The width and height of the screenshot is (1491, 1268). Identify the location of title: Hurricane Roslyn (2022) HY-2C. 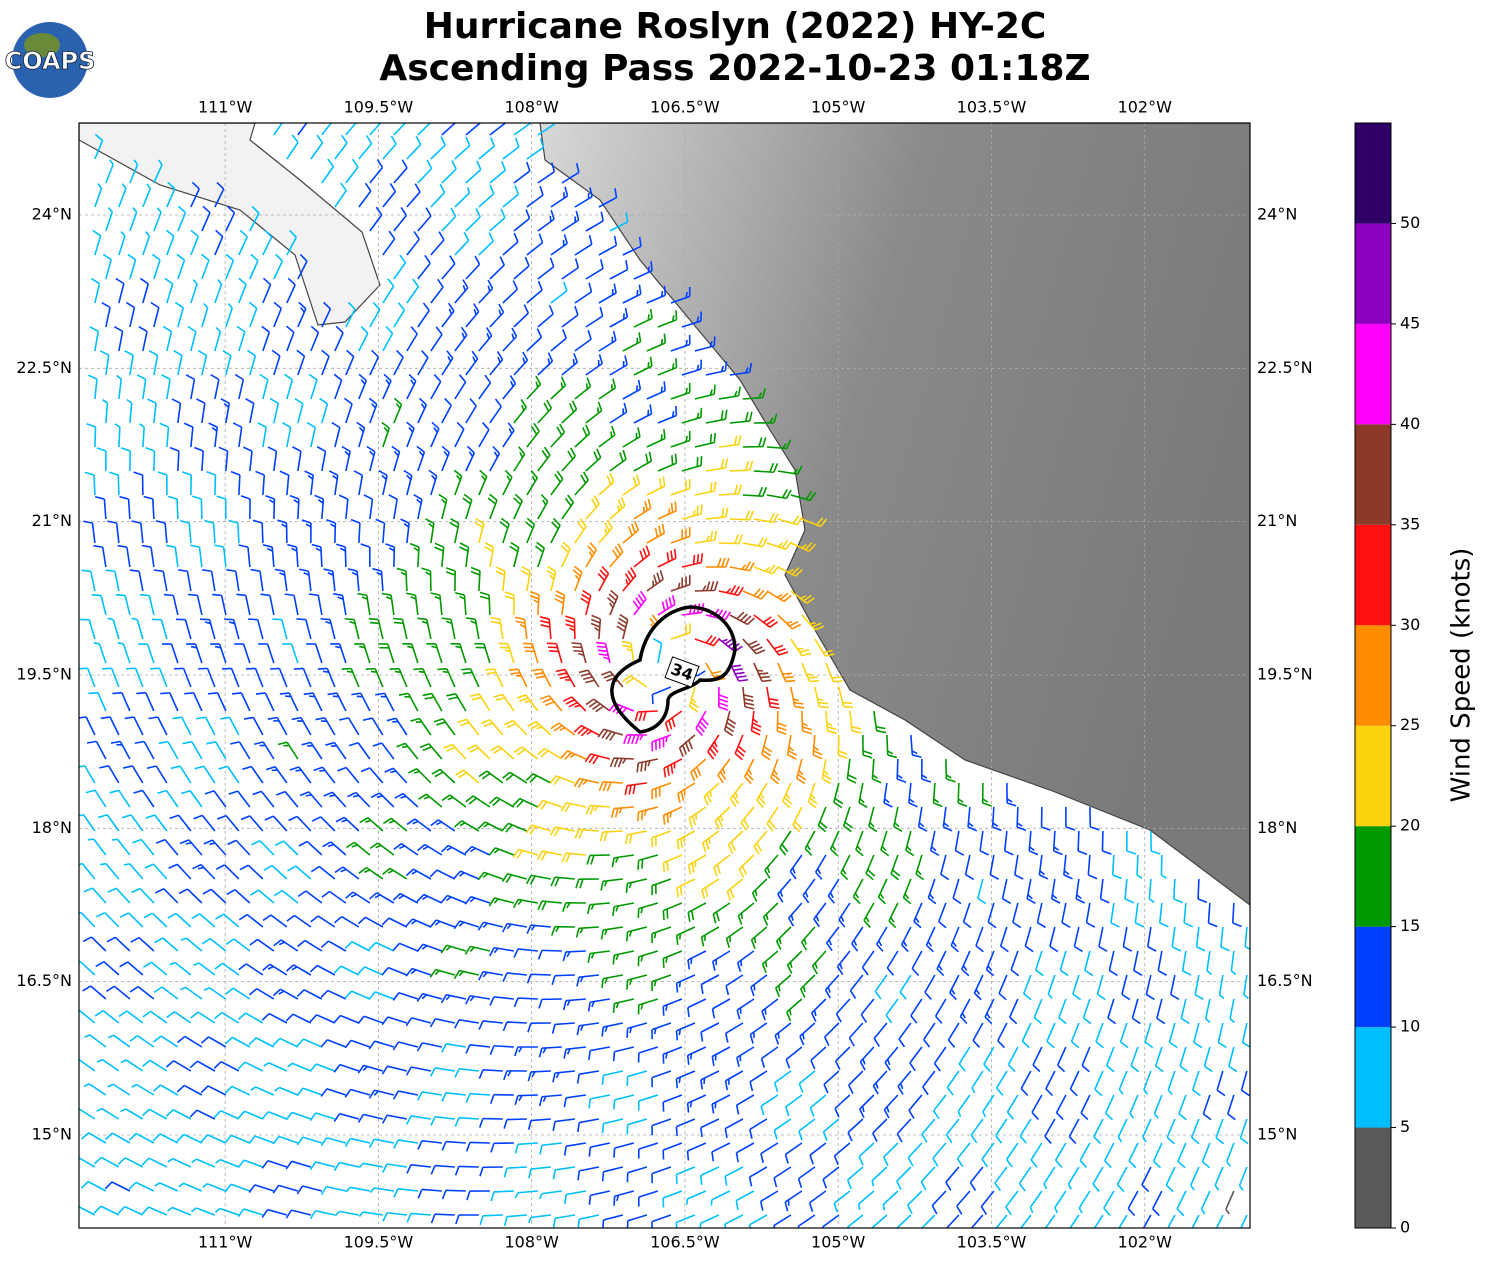
(735, 26).